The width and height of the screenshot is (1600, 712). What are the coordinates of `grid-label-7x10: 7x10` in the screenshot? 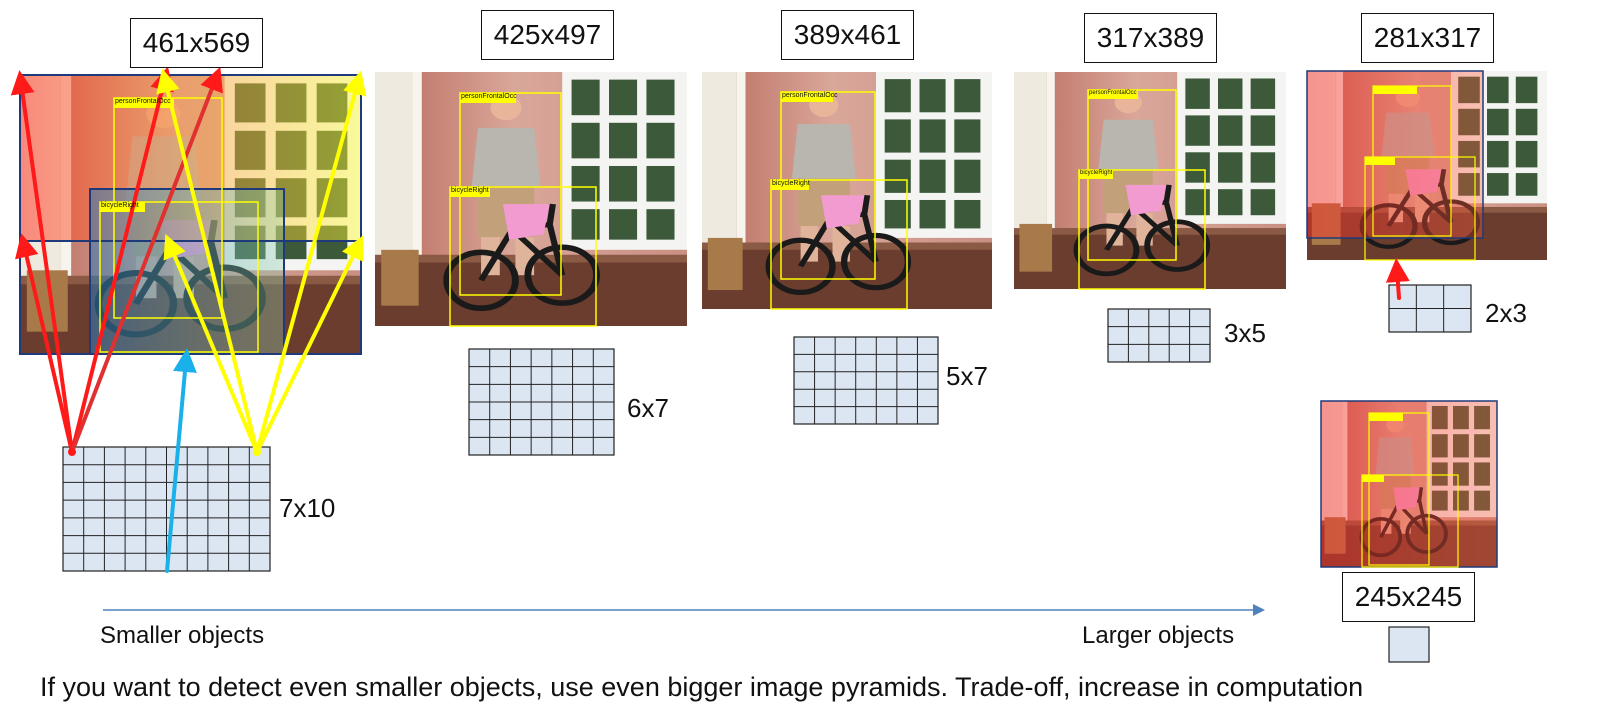 It's located at (307, 508).